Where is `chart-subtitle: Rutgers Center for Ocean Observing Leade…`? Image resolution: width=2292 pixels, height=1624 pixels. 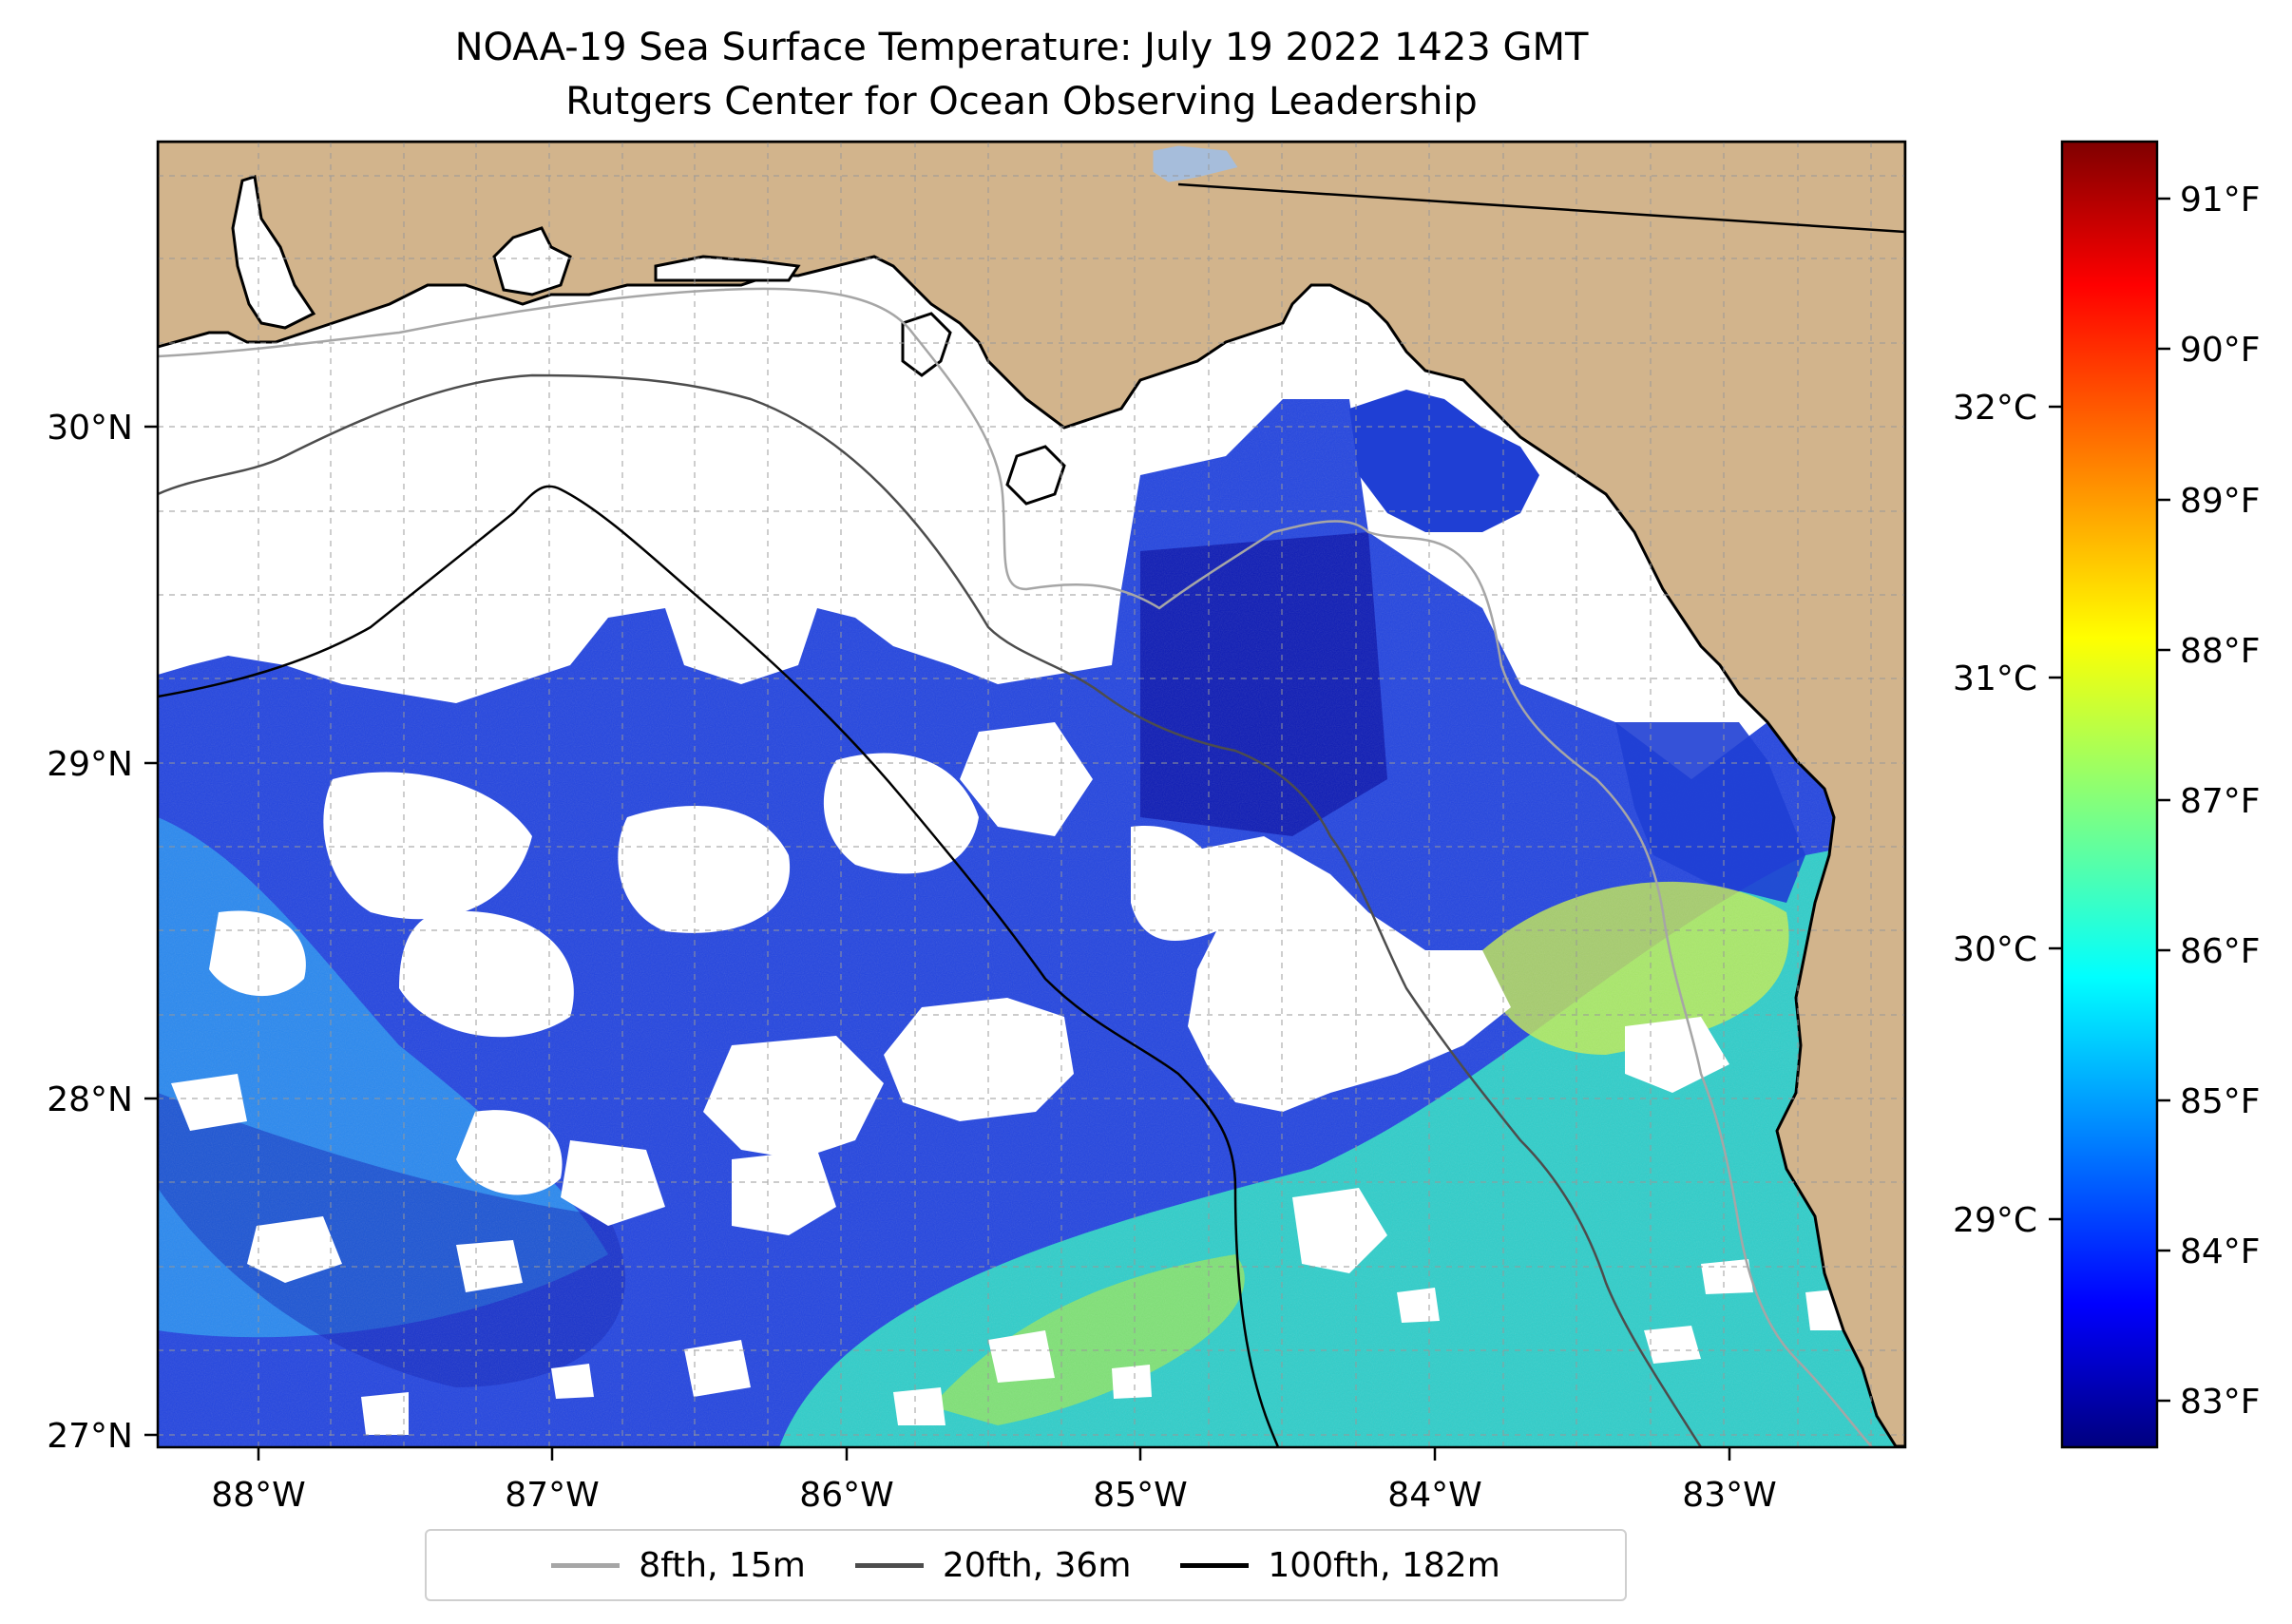
chart-subtitle: Rutgers Center for Ocean Observing Leade… is located at coordinates (1021, 102).